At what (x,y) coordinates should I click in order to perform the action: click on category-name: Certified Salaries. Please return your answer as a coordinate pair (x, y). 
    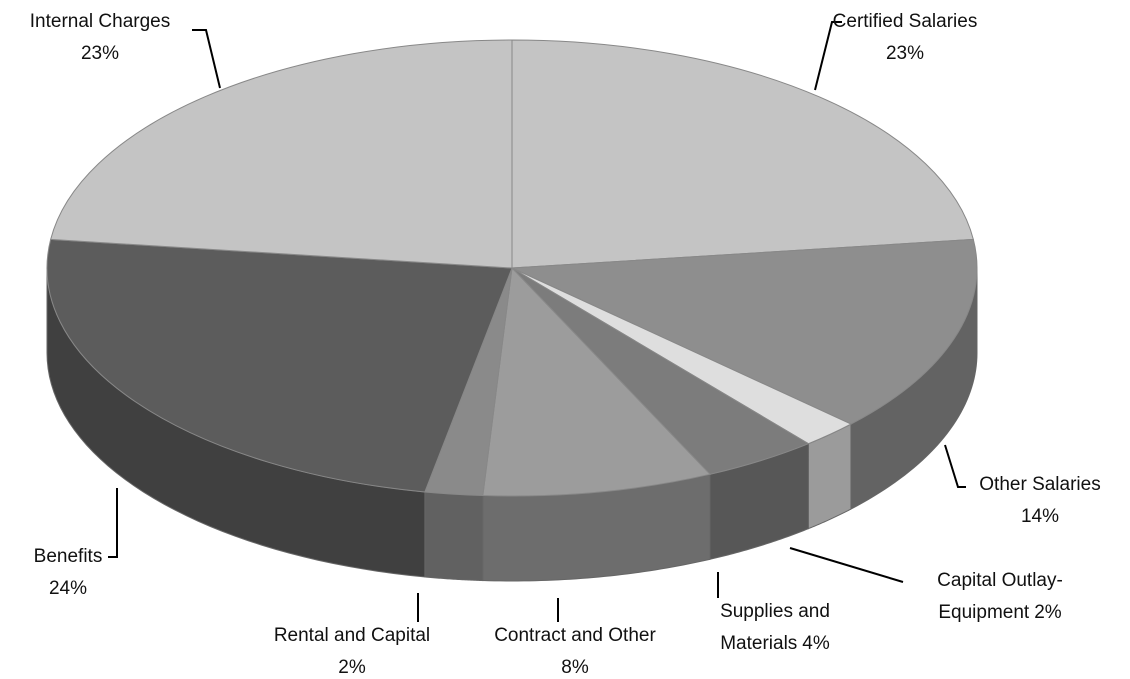
    Looking at the image, I should click on (905, 21).